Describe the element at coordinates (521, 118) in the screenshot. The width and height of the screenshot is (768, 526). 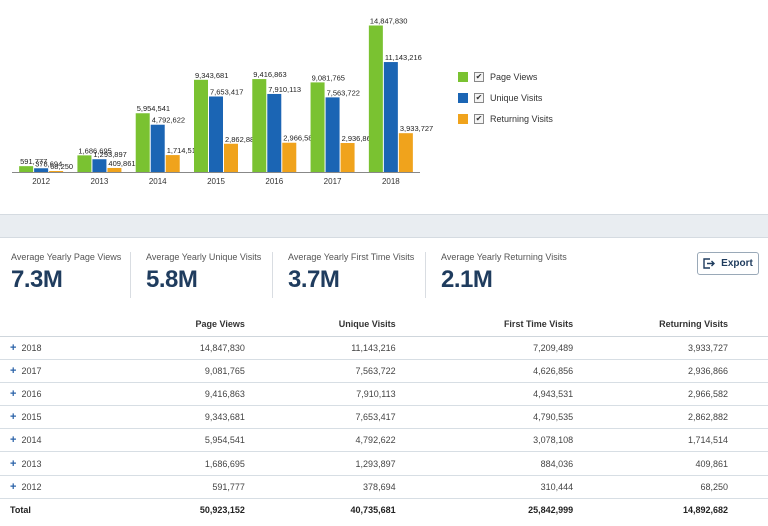
I see `legend-label: Returning Visits` at that location.